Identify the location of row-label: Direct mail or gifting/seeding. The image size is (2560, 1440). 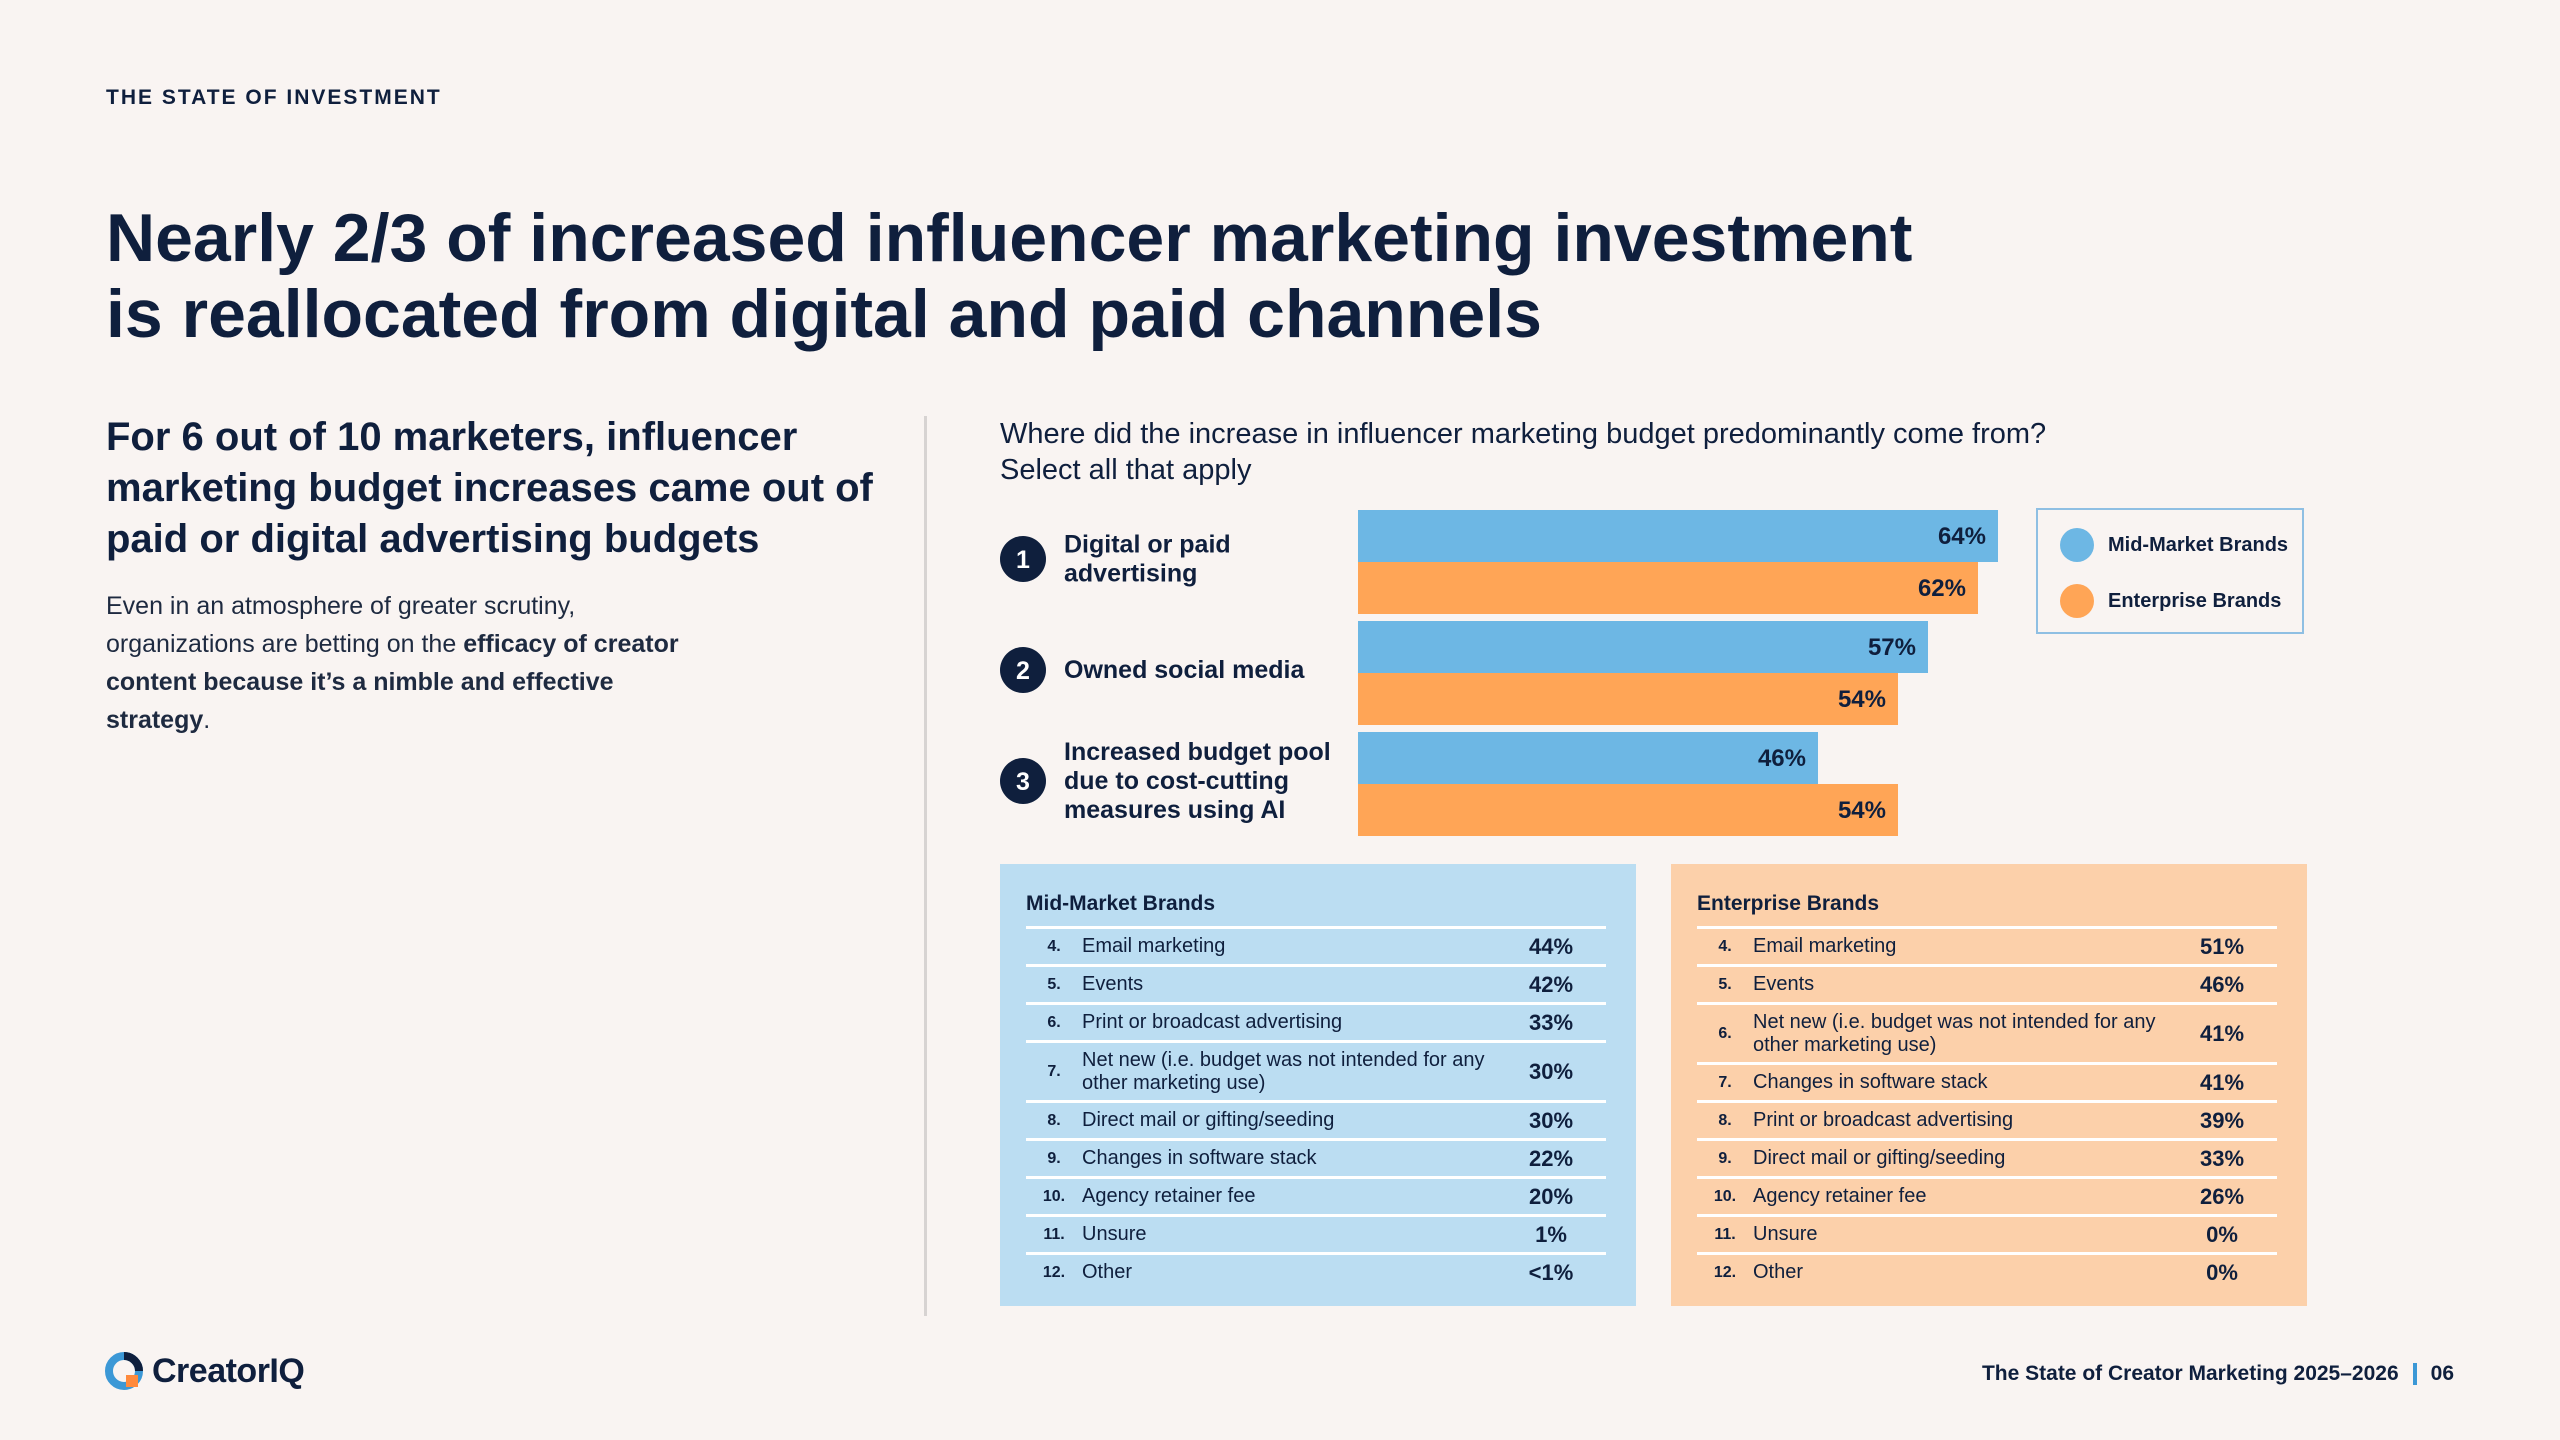
(1208, 1120).